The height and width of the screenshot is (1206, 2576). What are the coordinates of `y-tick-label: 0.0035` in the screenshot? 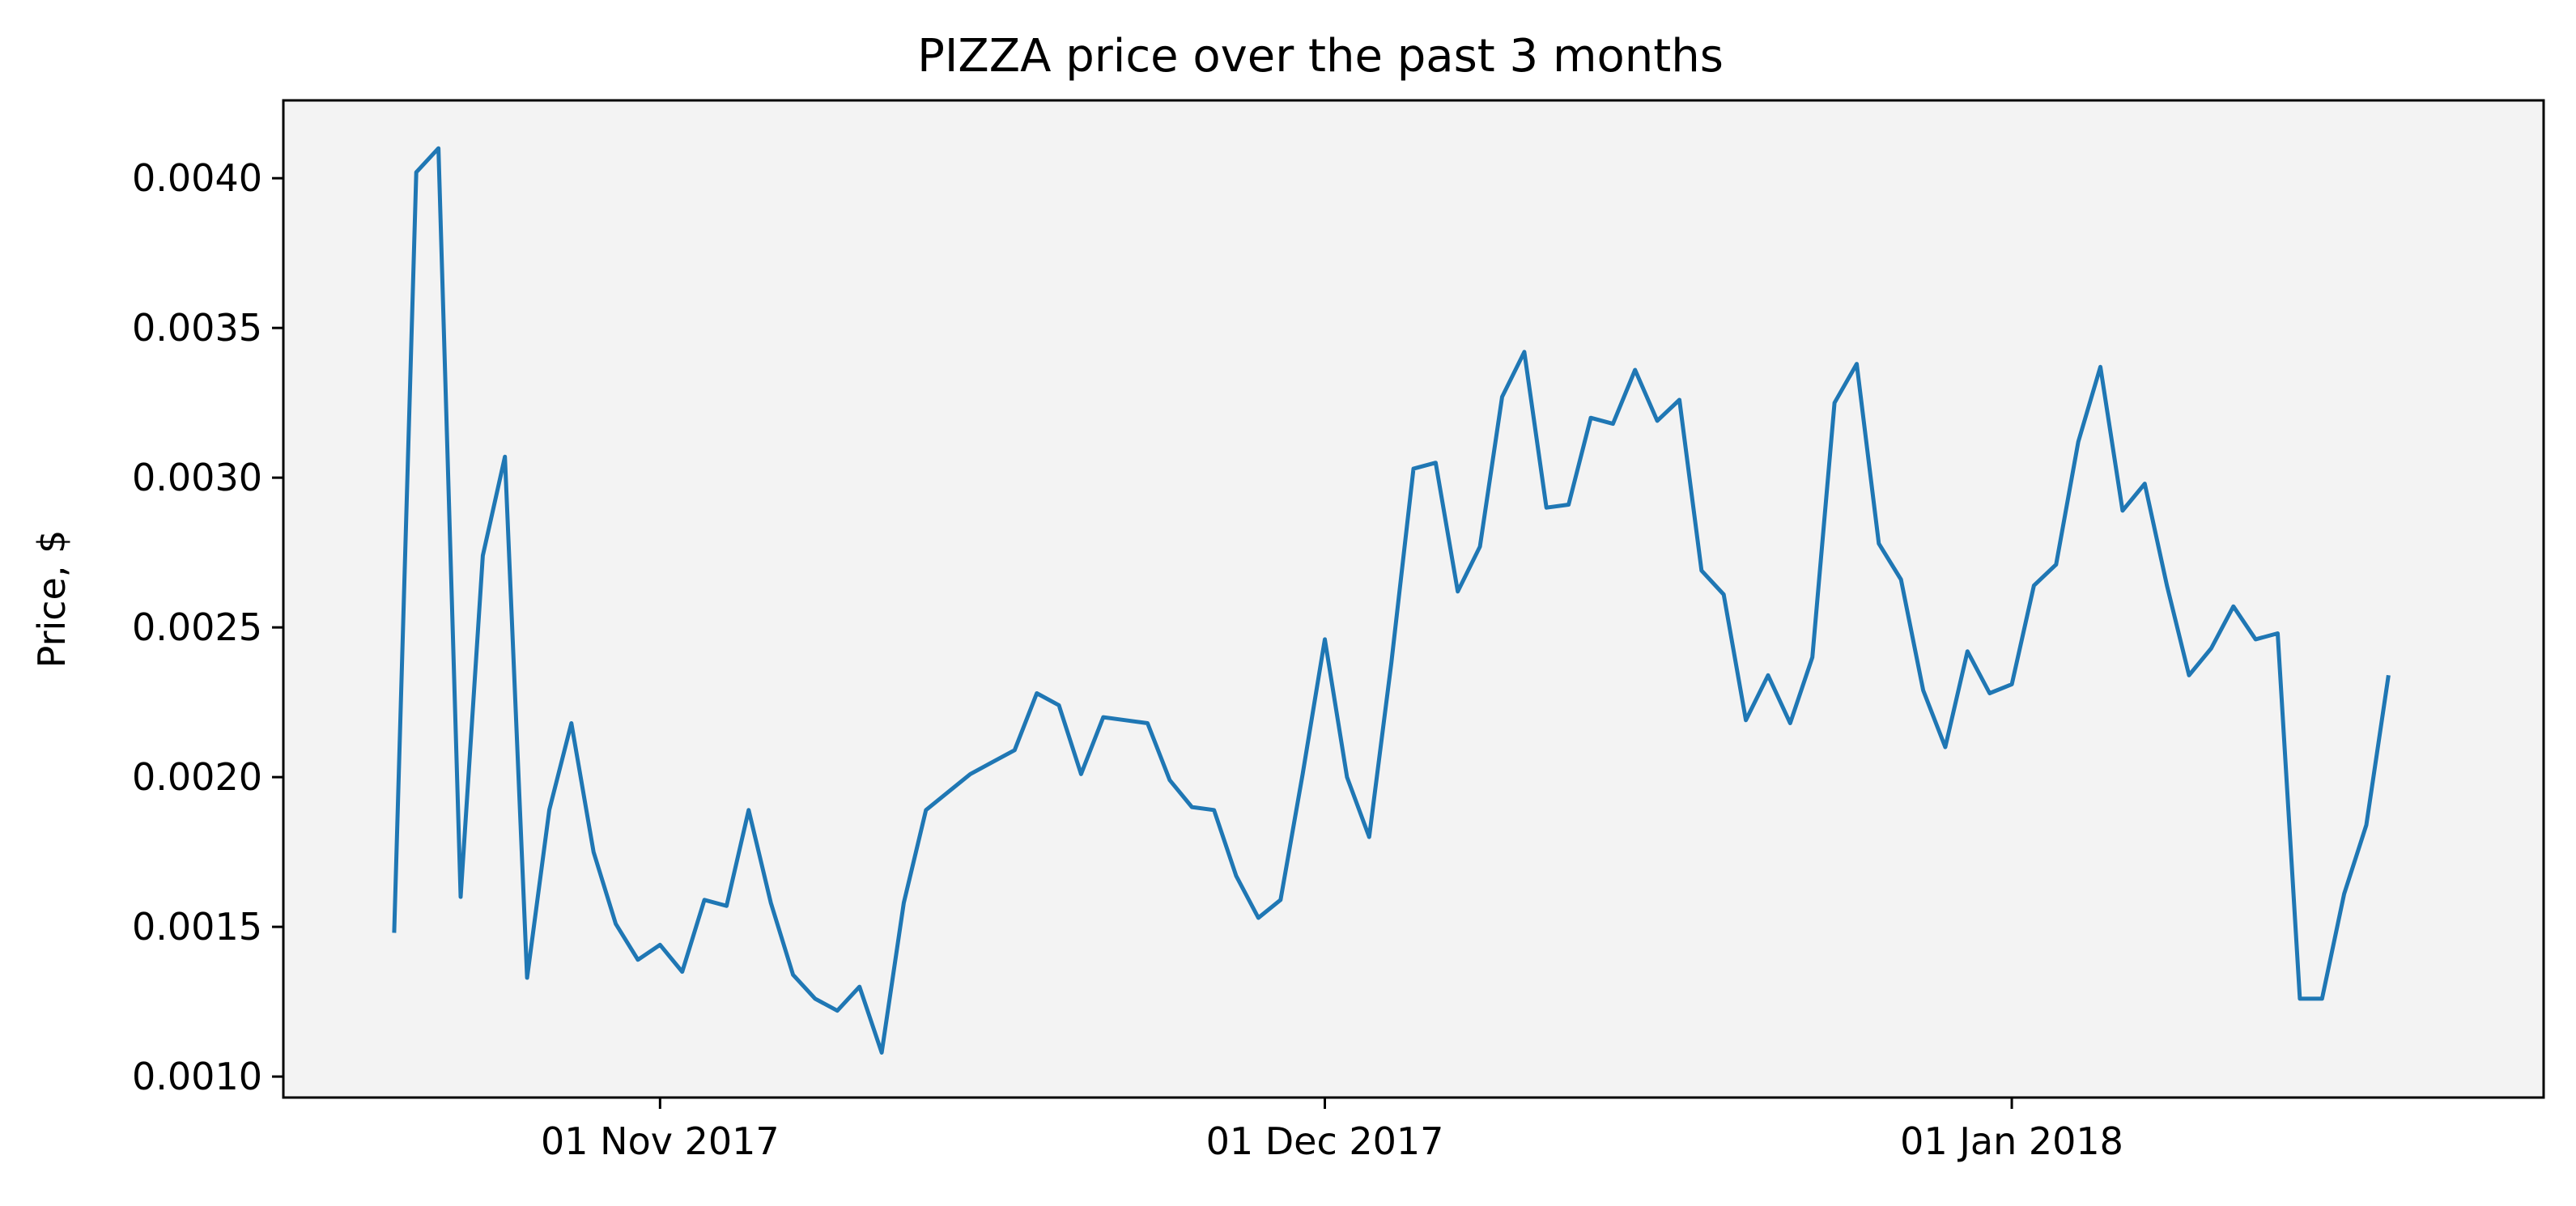 It's located at (197, 328).